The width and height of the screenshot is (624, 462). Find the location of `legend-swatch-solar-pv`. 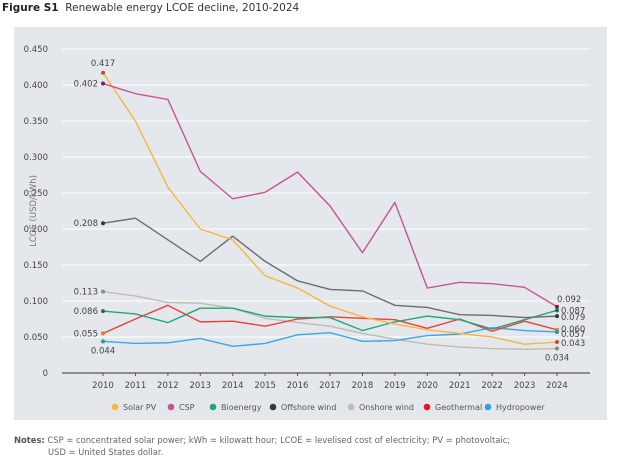

legend-swatch-solar-pv is located at coordinates (115, 407).